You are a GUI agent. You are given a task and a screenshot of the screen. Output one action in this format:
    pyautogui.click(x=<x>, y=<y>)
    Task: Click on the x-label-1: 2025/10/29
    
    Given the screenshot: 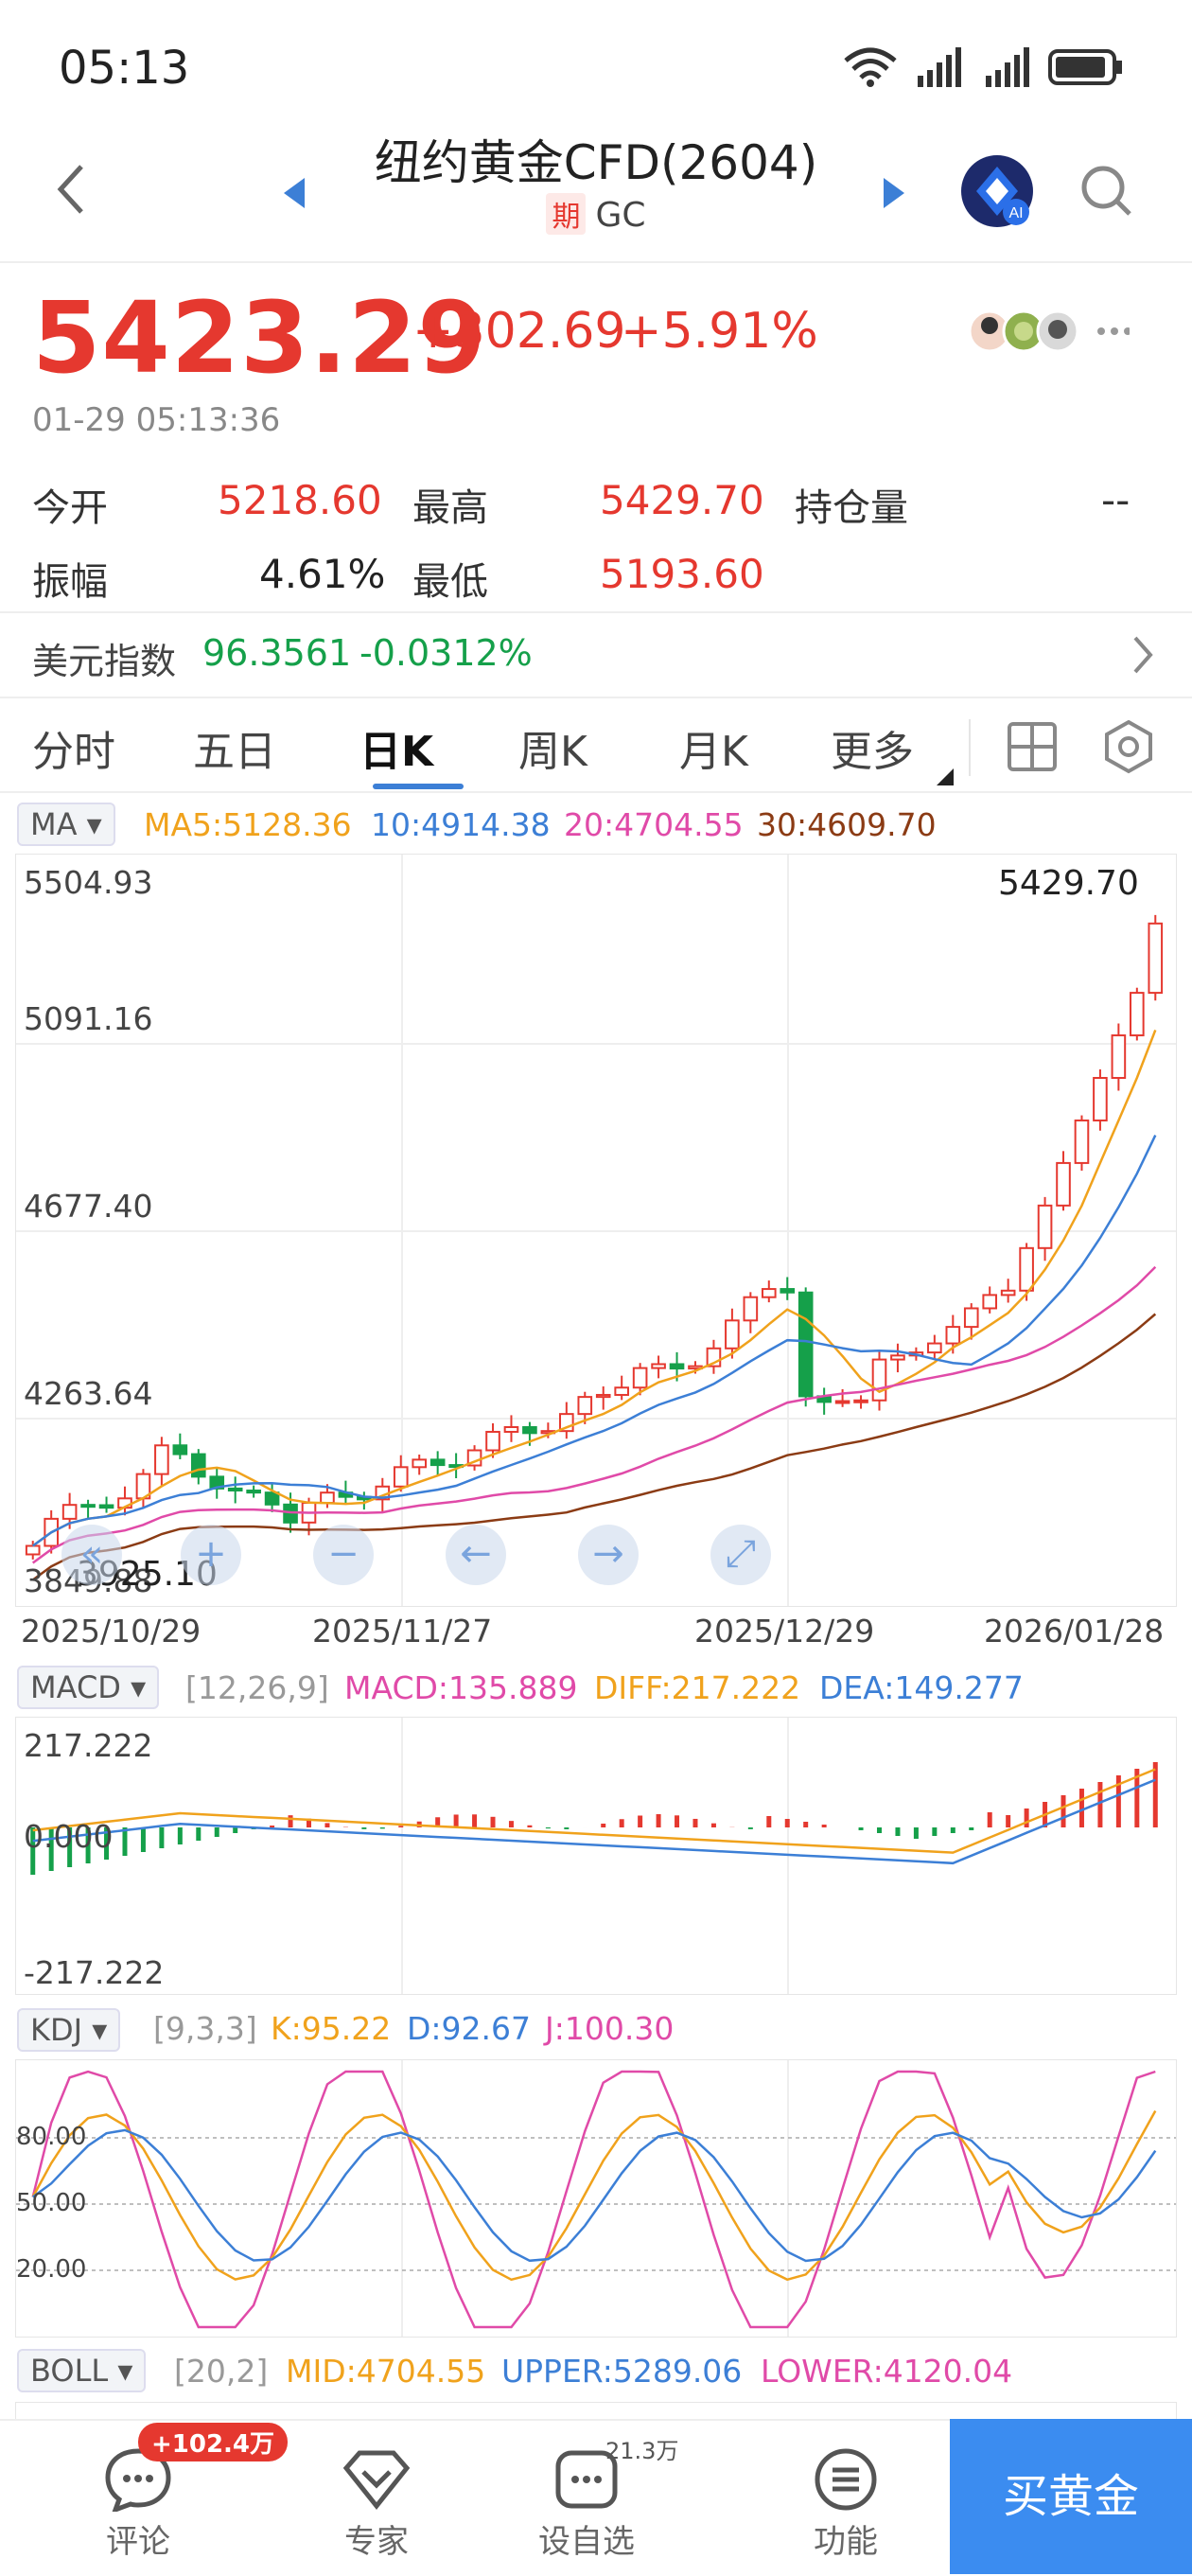 What is the action you would take?
    pyautogui.click(x=111, y=1631)
    